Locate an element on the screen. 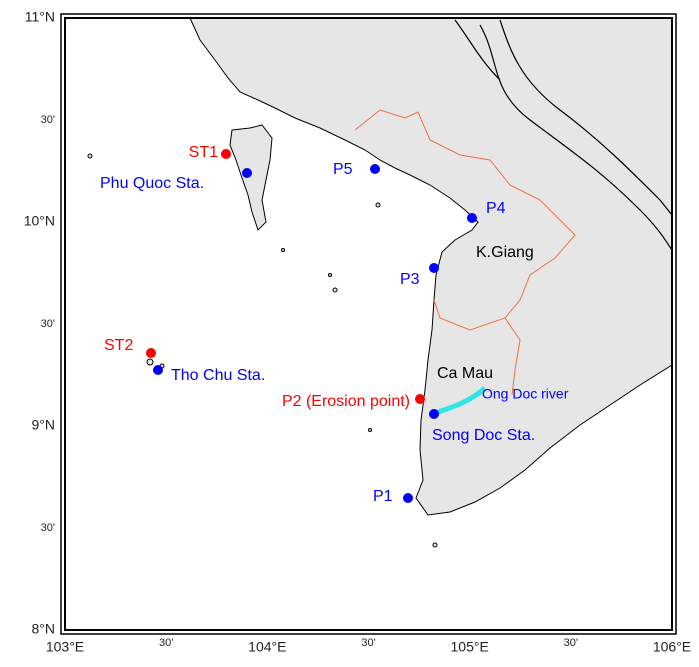  island is located at coordinates (251, 177).